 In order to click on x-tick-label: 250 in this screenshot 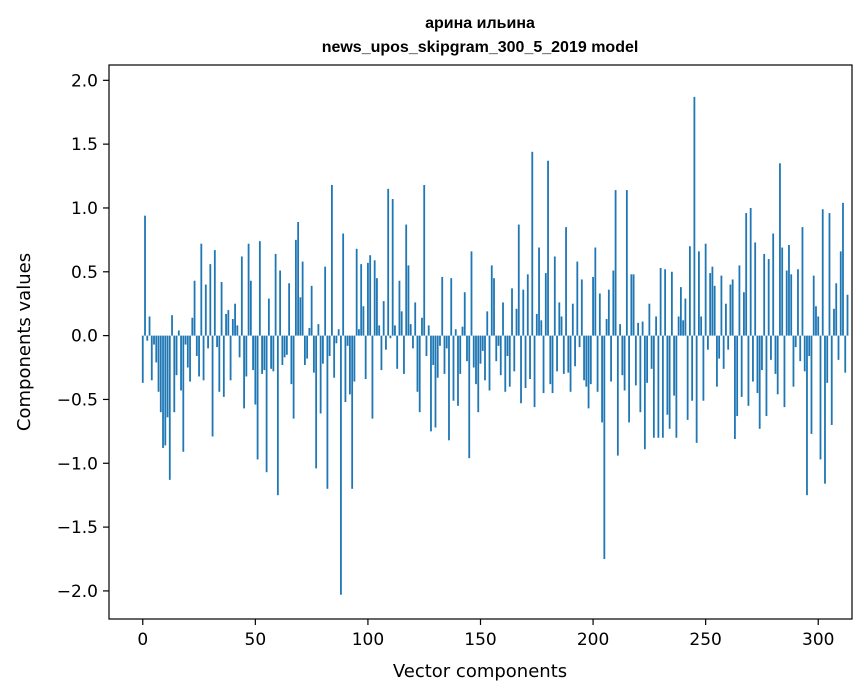, I will do `click(705, 640)`.